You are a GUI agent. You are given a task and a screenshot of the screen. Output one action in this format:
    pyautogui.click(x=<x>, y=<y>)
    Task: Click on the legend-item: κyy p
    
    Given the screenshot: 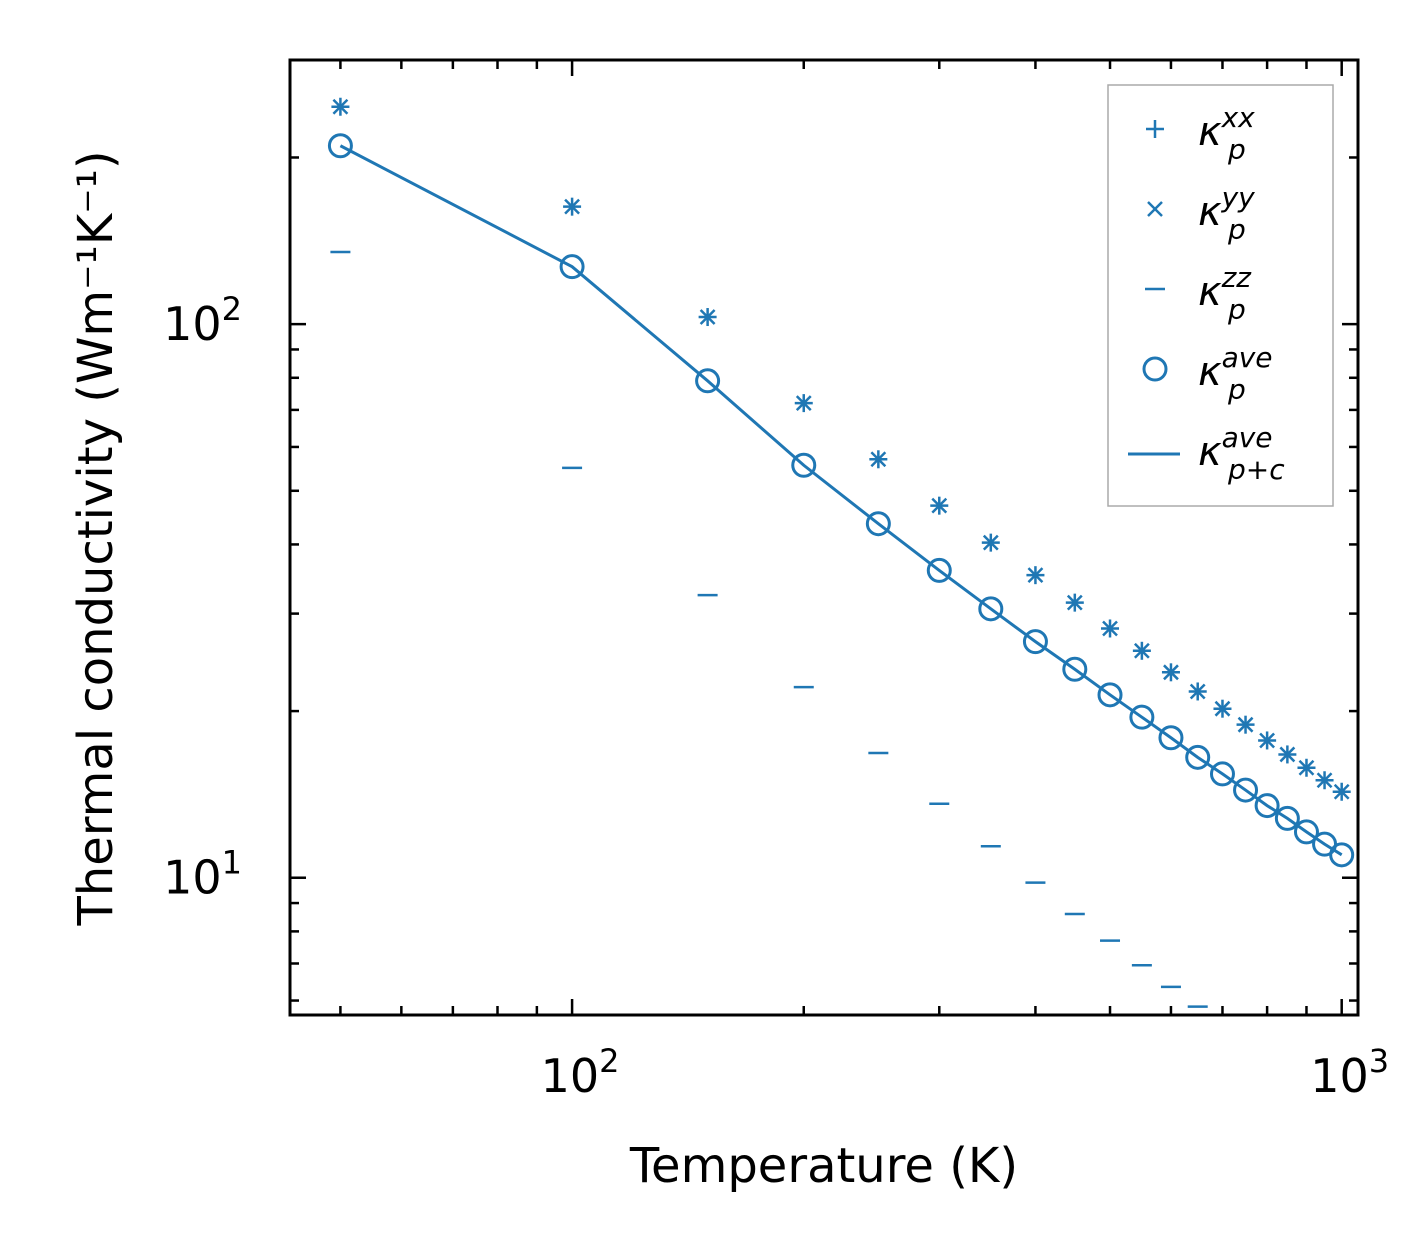 What is the action you would take?
    pyautogui.click(x=1201, y=213)
    